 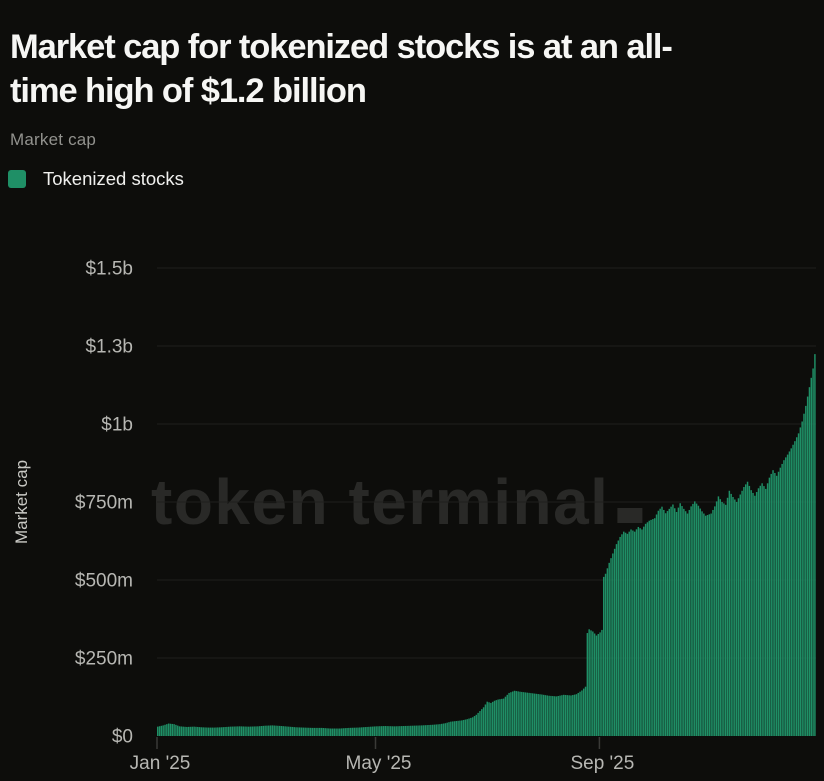 What do you see at coordinates (630, 515) in the screenshot?
I see `watermark-cursor-icon` at bounding box center [630, 515].